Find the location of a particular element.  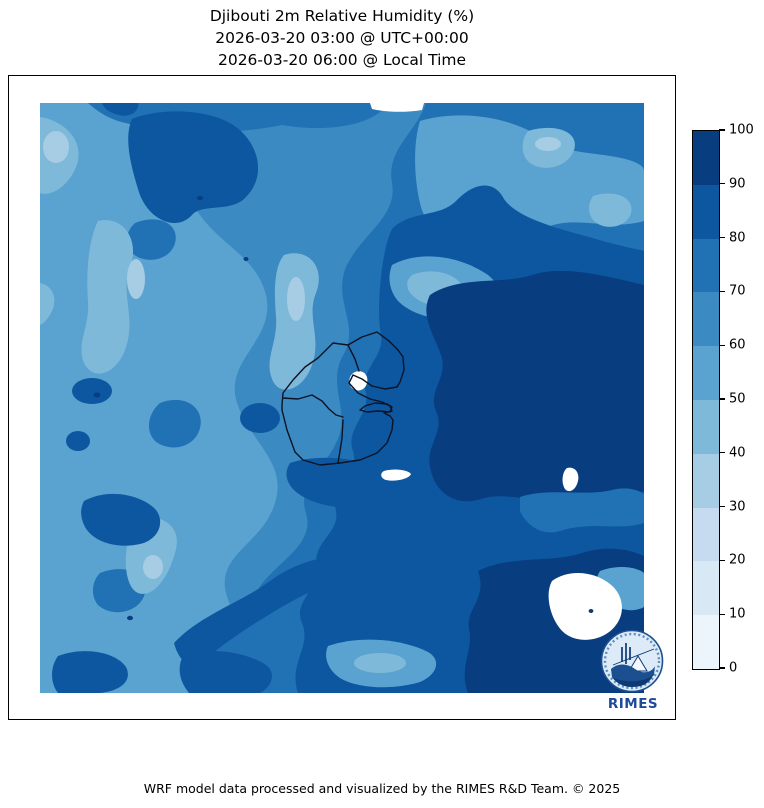

colorbar-tick-label: 50 is located at coordinates (737, 399).